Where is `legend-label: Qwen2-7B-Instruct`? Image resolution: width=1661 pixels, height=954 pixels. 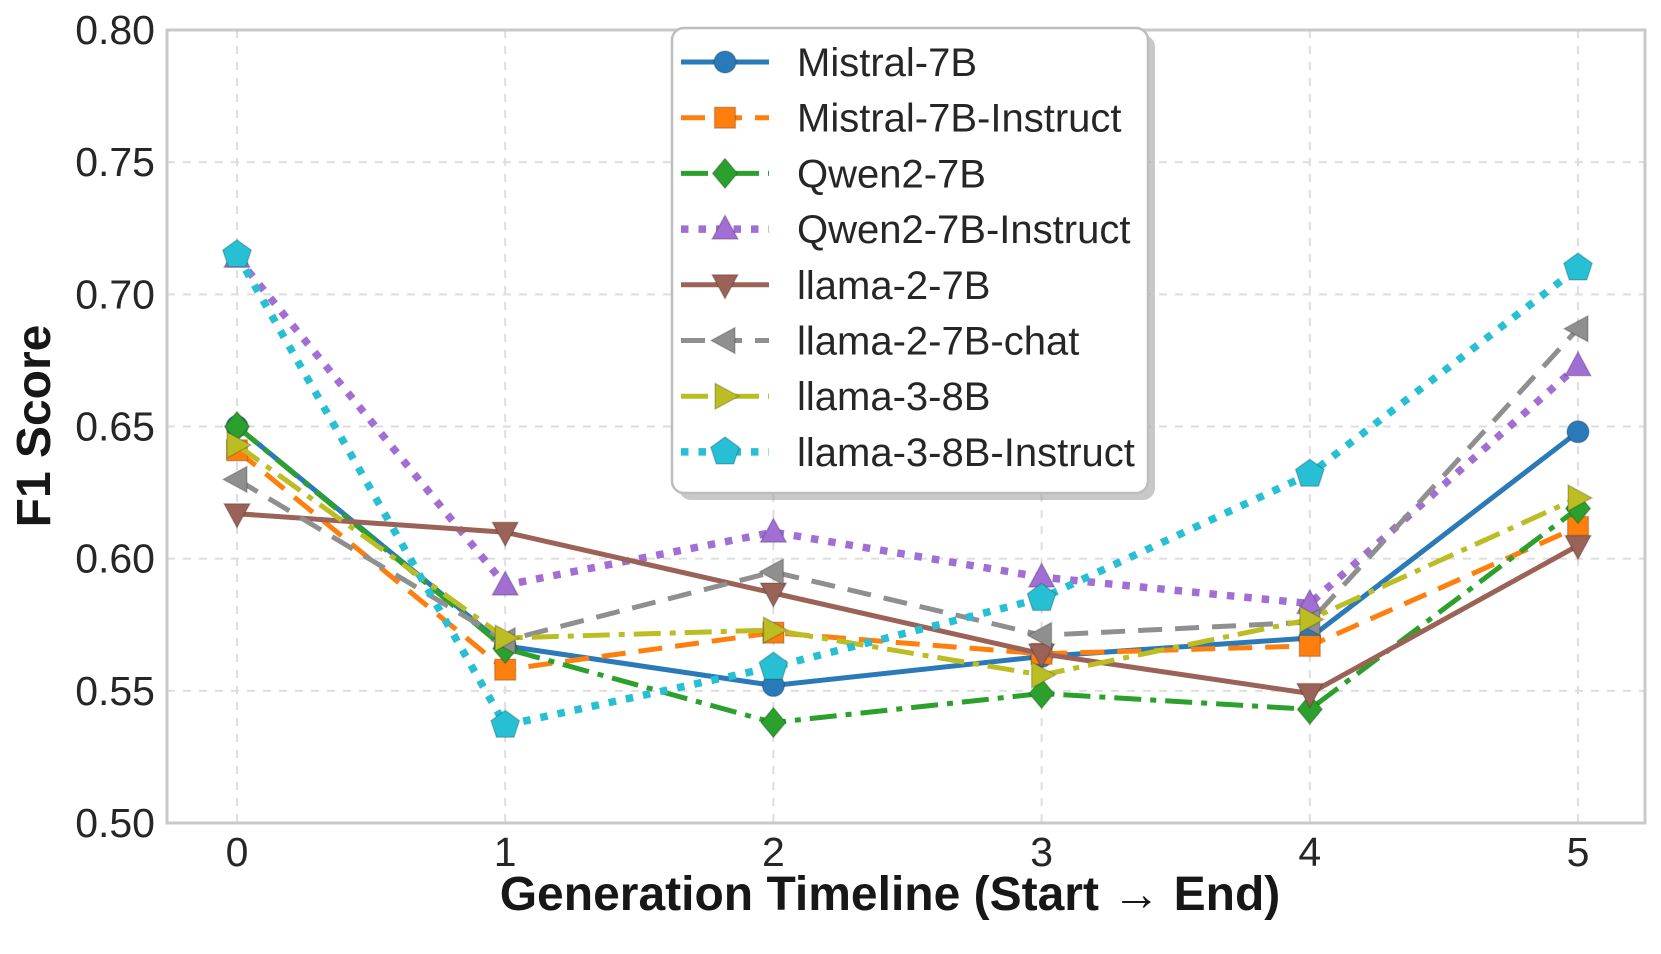 legend-label: Qwen2-7B-Instruct is located at coordinates (963, 230).